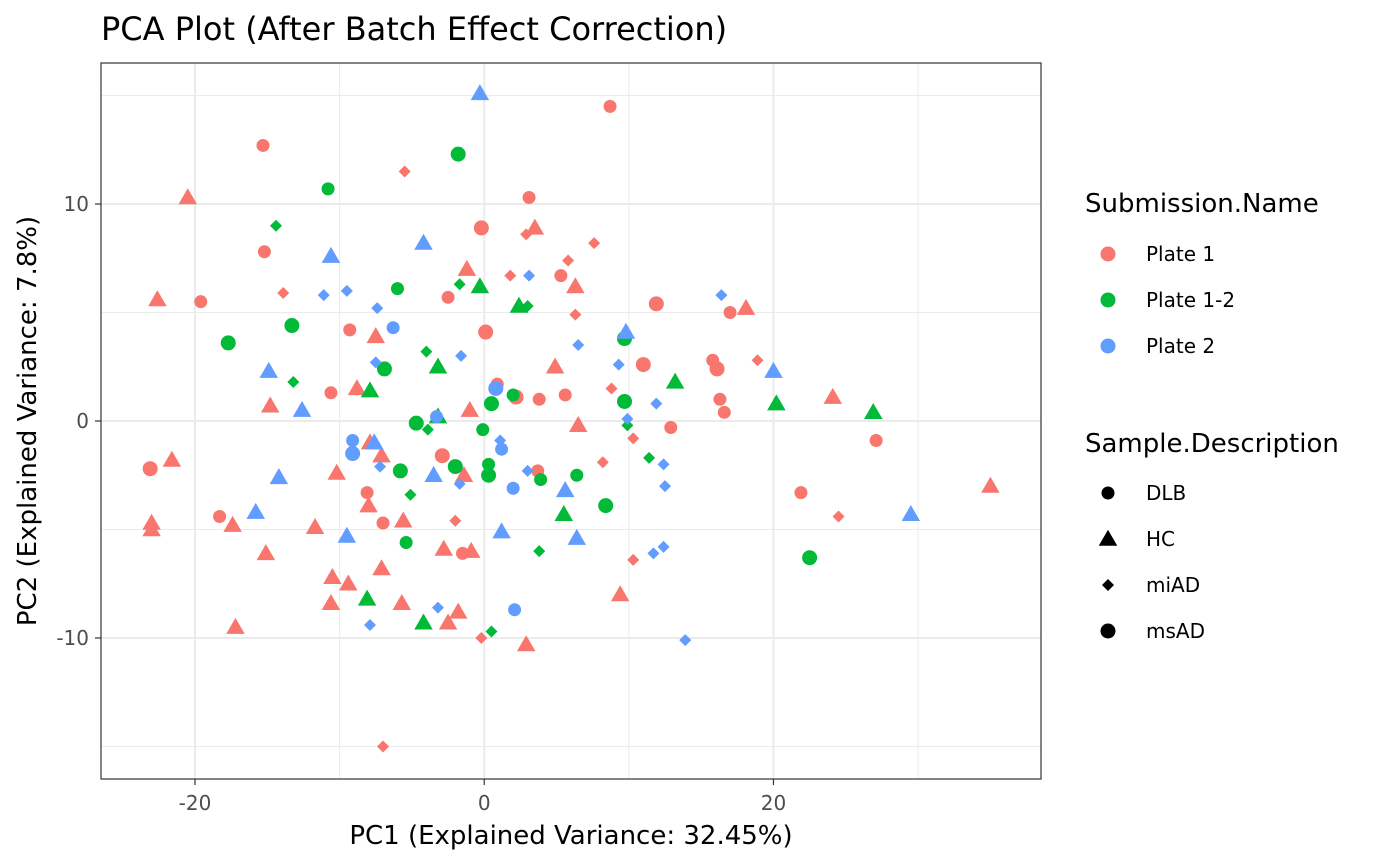  I want to click on x-axis-label: PC1 (Explained Variance: 32.45%), so click(570, 836).